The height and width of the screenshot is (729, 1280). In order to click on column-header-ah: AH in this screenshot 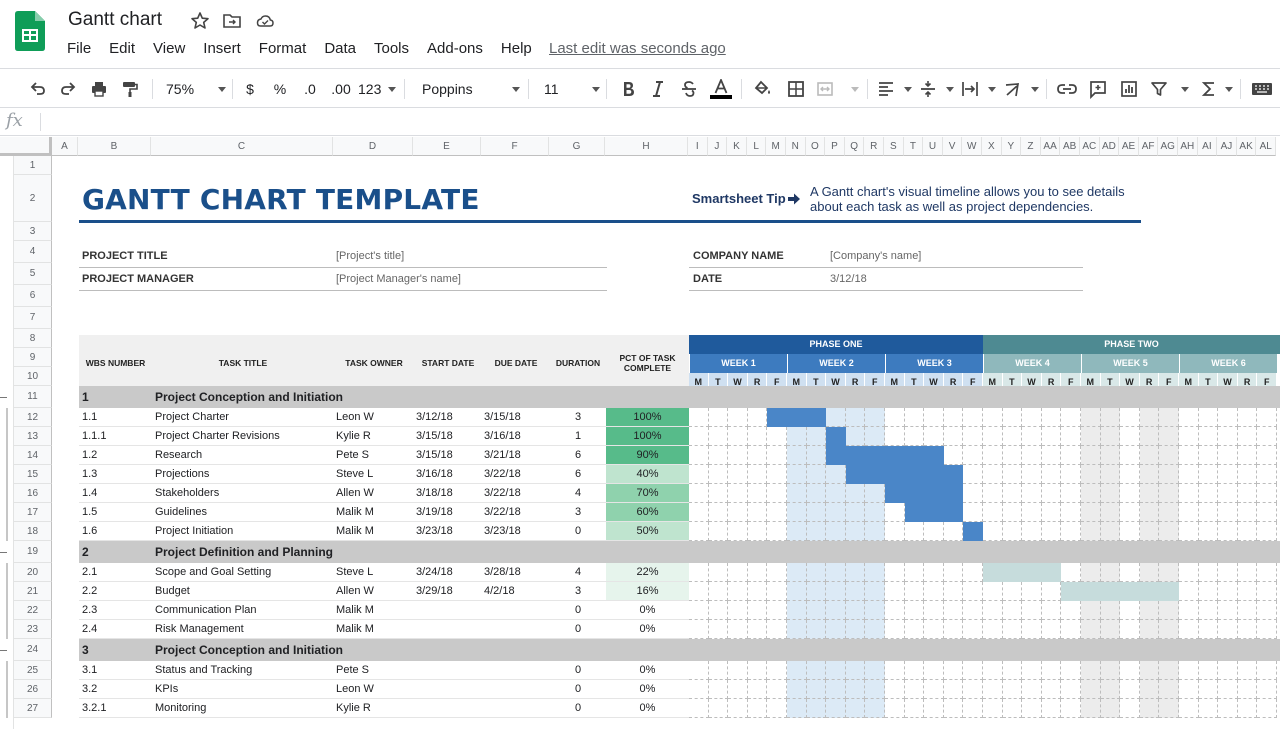, I will do `click(1188, 146)`.